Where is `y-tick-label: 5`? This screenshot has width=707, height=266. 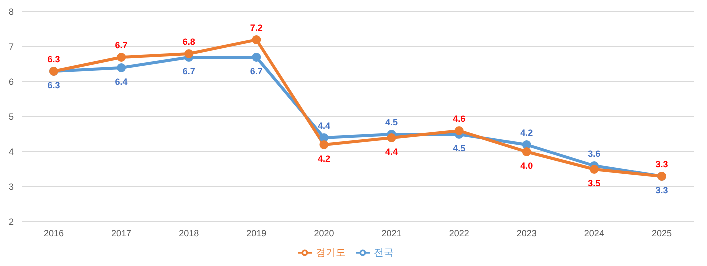
y-tick-label: 5 is located at coordinates (11, 117).